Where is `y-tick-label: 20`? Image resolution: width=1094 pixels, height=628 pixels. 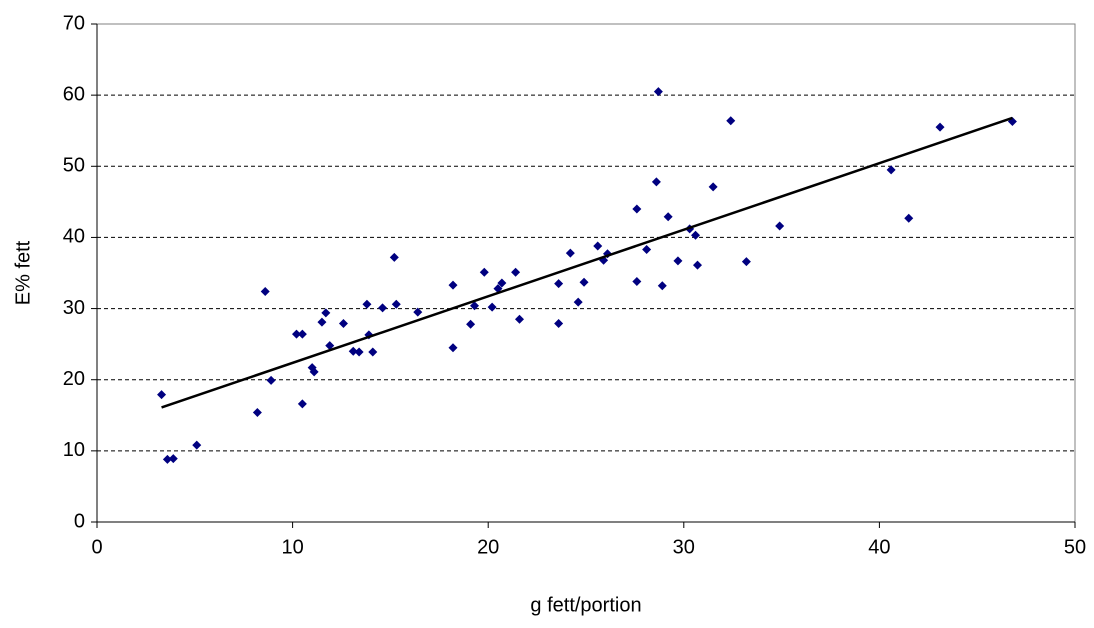
y-tick-label: 20 is located at coordinates (74, 379).